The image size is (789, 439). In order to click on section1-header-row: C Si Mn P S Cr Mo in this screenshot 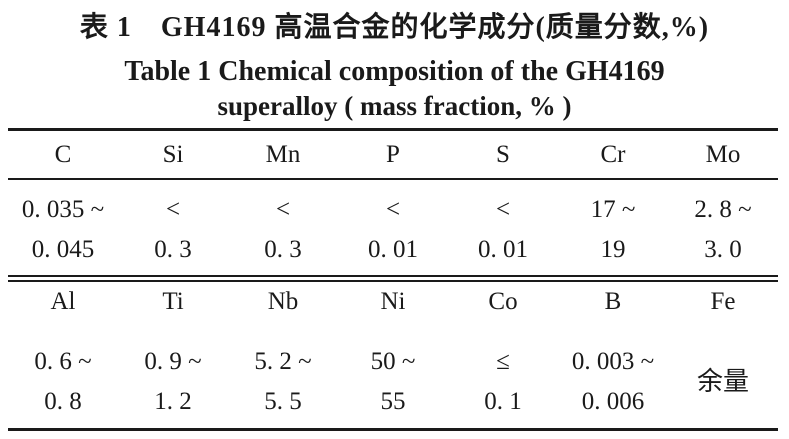, I will do `click(393, 154)`.